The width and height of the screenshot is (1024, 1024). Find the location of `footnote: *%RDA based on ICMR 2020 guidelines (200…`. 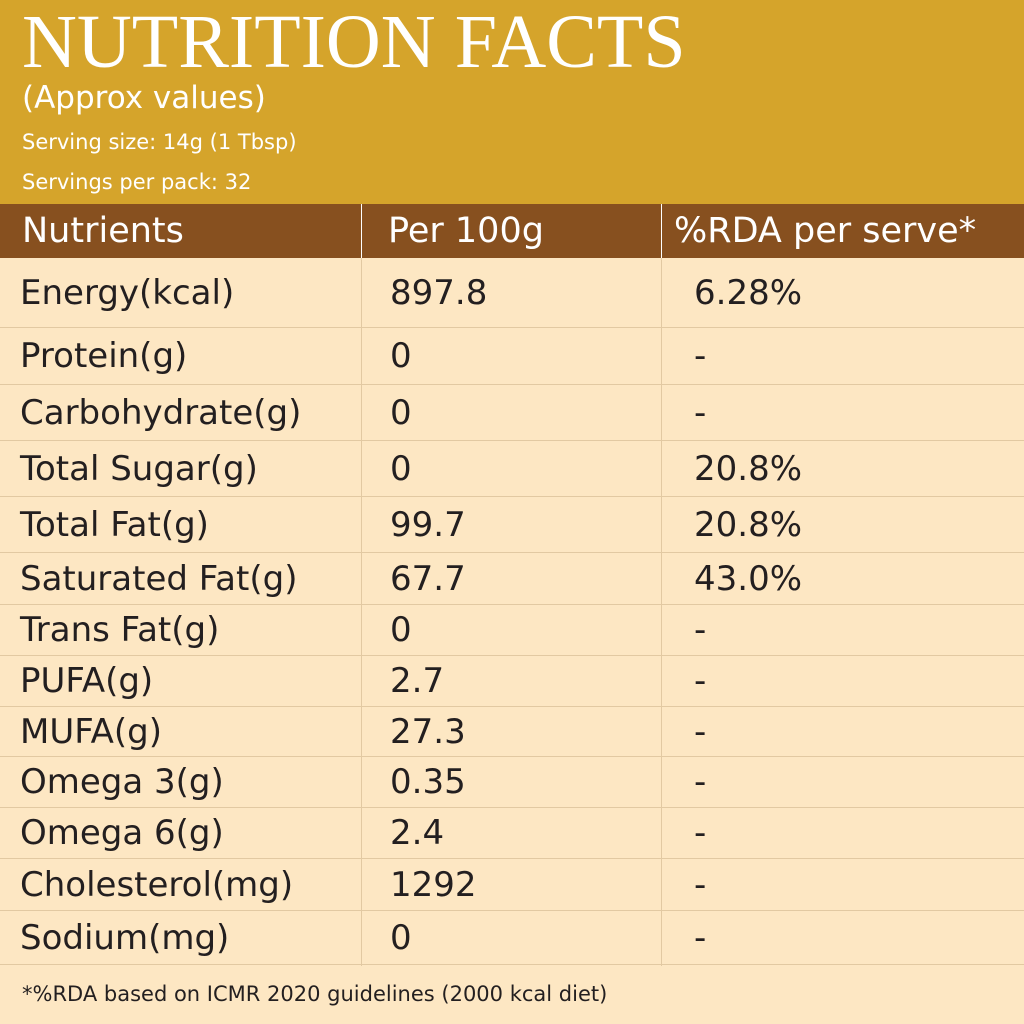

footnote: *%RDA based on ICMR 2020 guidelines (200… is located at coordinates (315, 994).